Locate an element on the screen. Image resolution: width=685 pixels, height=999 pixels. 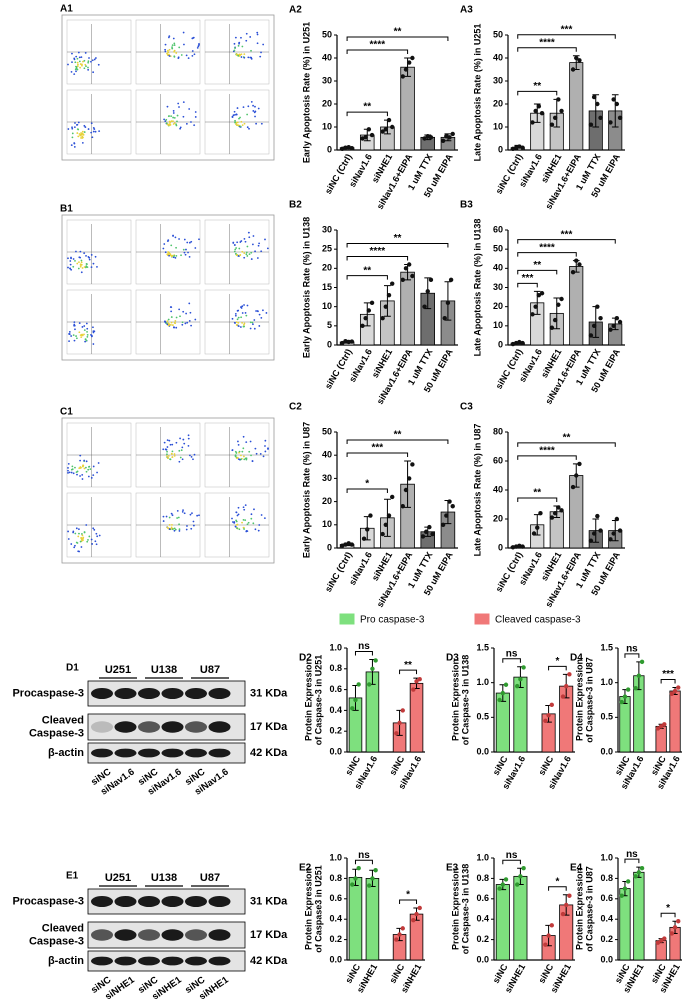
y-tick-label: 10 is located at coordinates (498, 325).